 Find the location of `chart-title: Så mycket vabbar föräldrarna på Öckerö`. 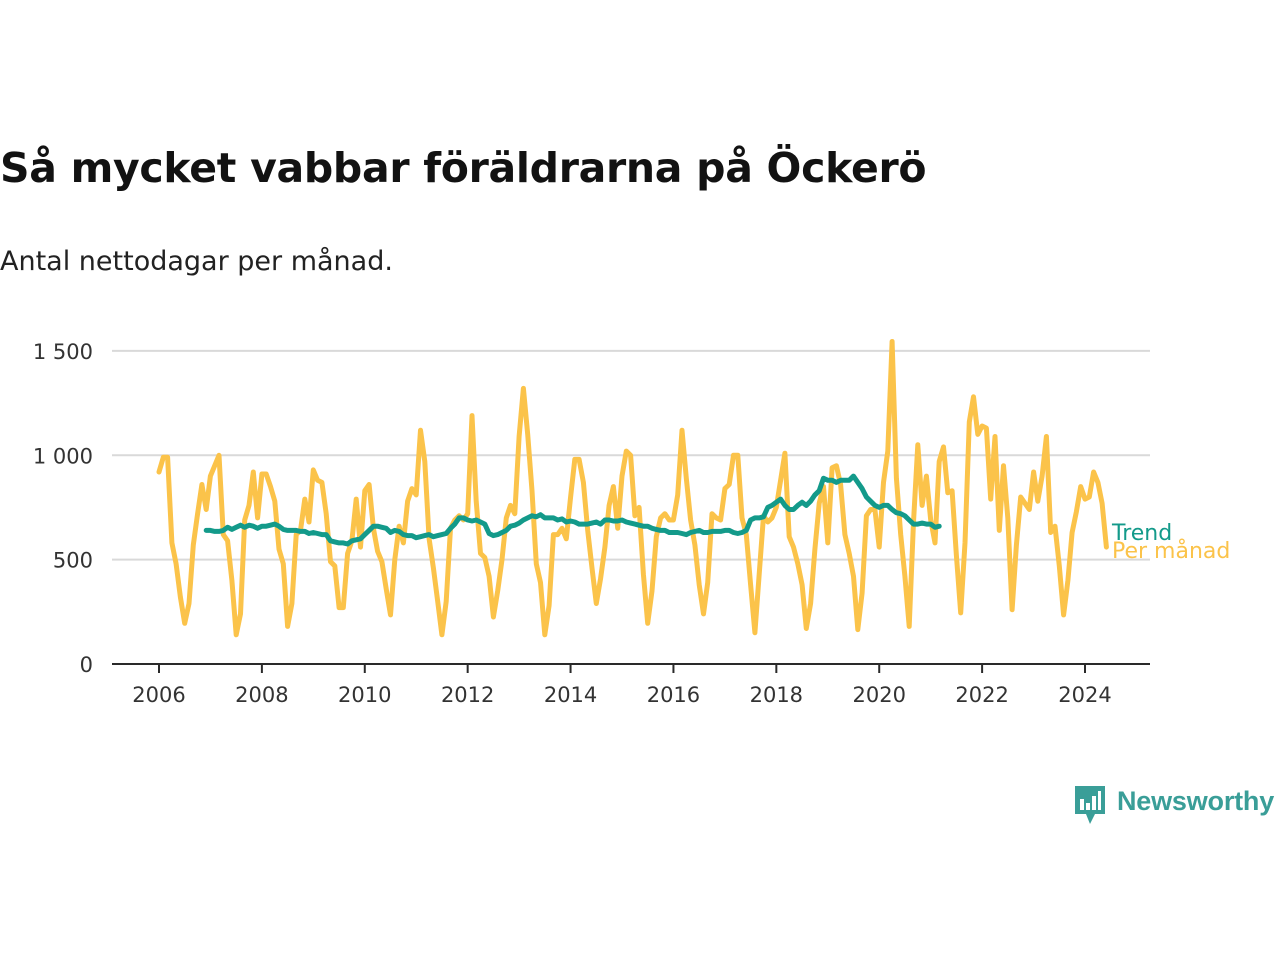

chart-title: Så mycket vabbar föräldrarna på Öckerö is located at coordinates (463, 168).